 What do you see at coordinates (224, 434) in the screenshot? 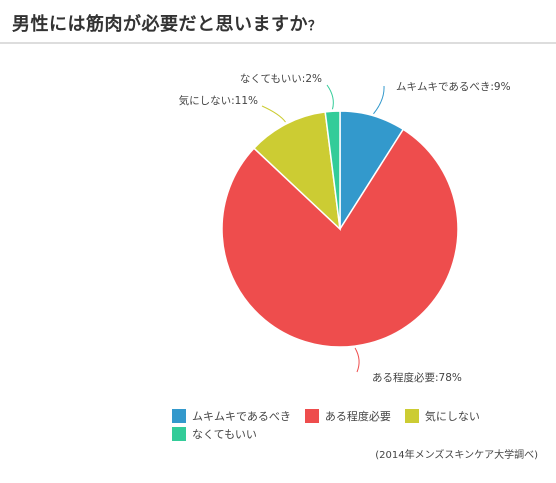
I see `legend-label: なくてもいい` at bounding box center [224, 434].